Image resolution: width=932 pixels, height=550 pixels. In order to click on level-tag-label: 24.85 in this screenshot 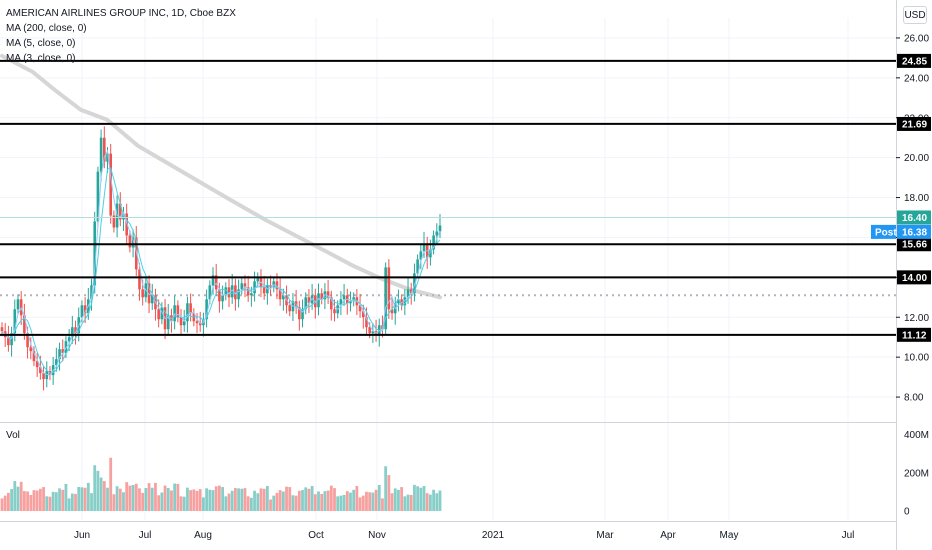, I will do `click(914, 61)`.